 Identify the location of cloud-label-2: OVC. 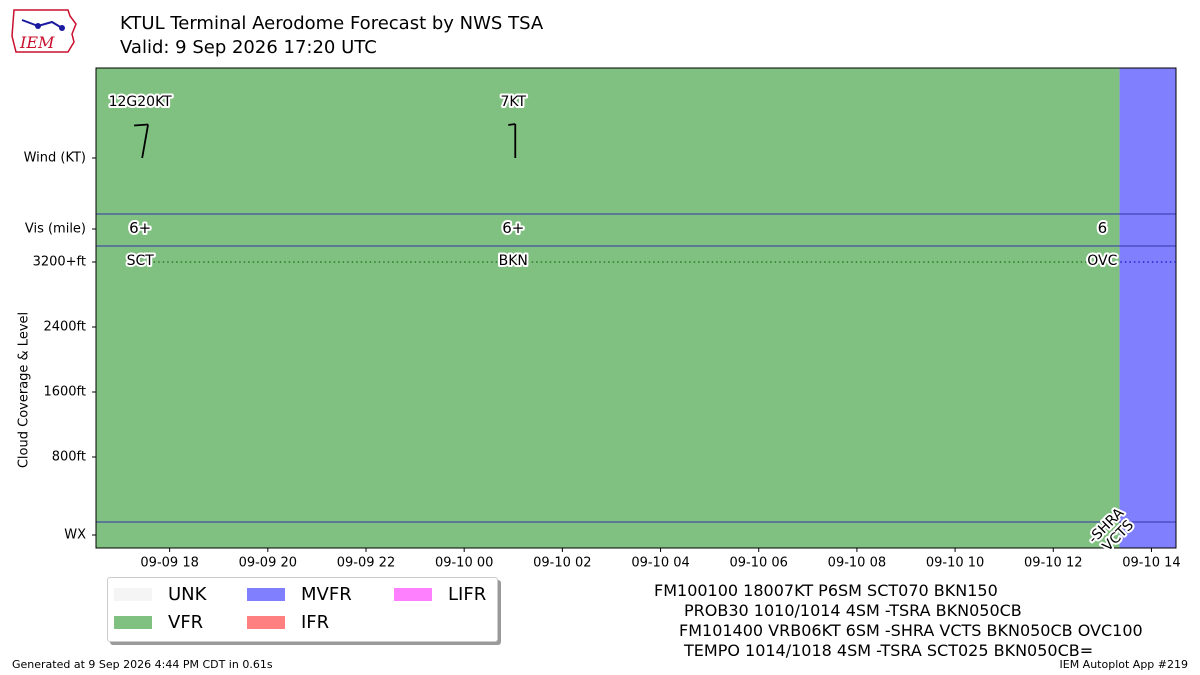
(1102, 261).